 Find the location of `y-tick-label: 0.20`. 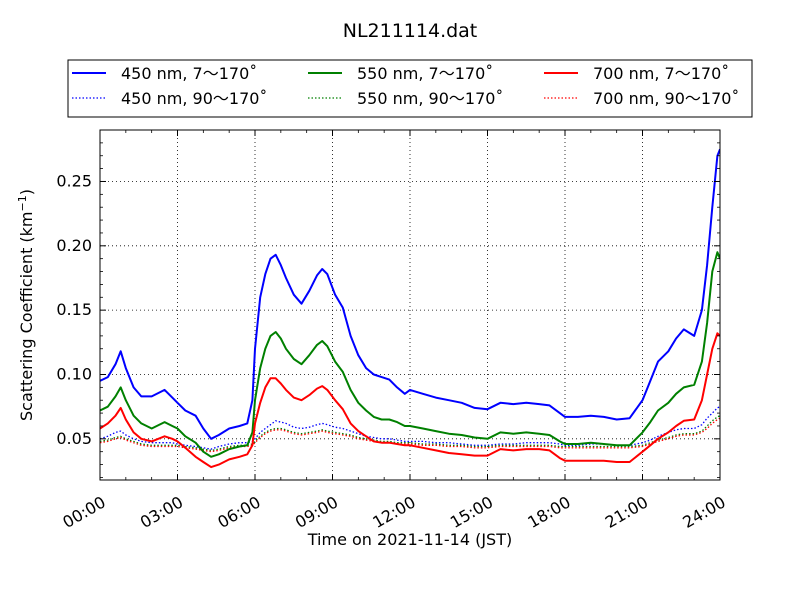

y-tick-label: 0.20 is located at coordinates (74, 245).